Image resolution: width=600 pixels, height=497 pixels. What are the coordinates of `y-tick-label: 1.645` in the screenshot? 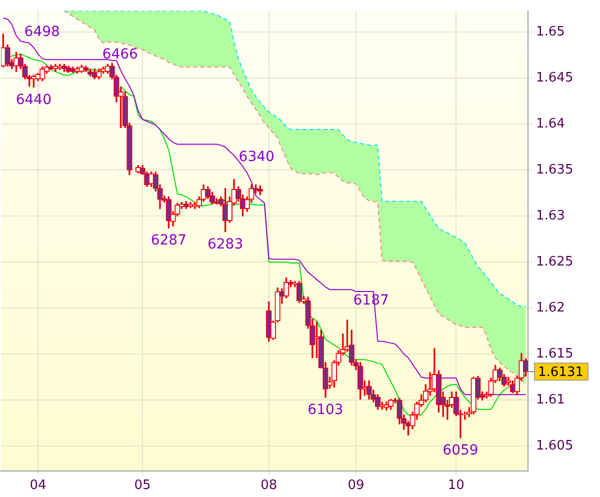 It's located at (555, 78).